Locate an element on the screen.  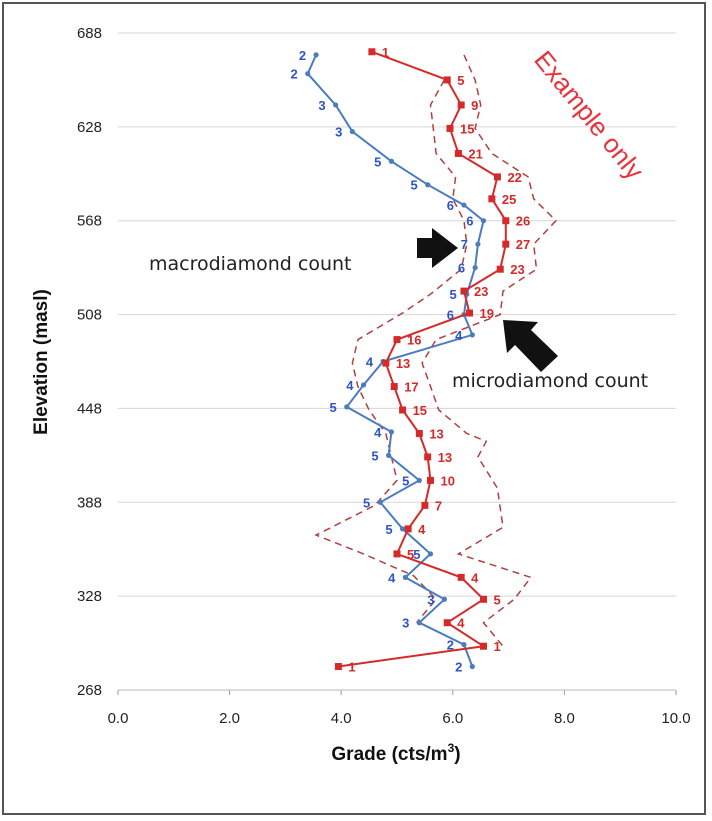
arrow-right-icon is located at coordinates (437, 248).